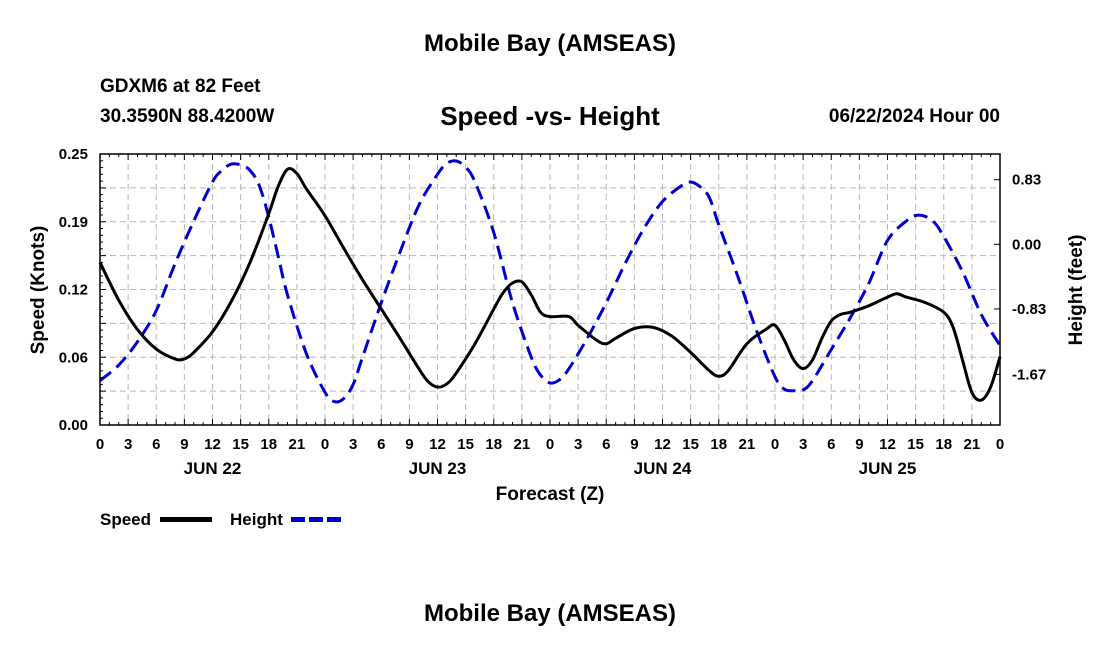  Describe the element at coordinates (73, 222) in the screenshot. I see `y-left-tick-label: 0.19` at that location.